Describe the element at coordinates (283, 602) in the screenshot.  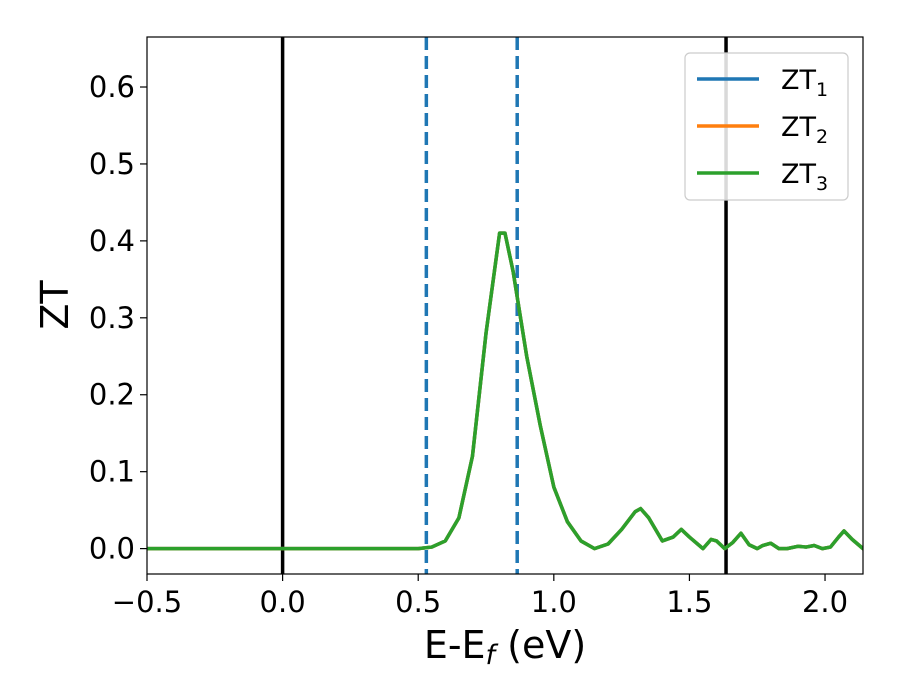
I see `x-tick-label: 0.0` at that location.